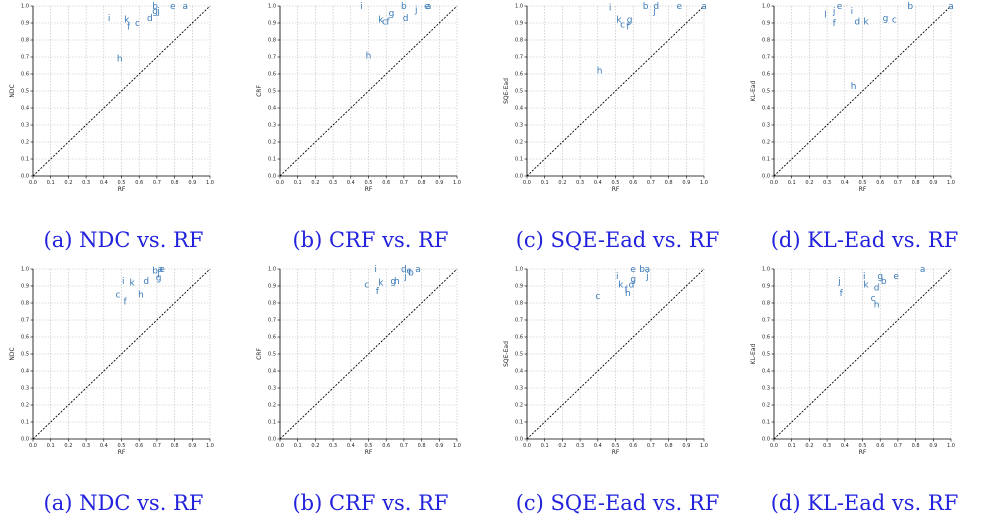 The image size is (989, 526). I want to click on y-tick-label: 1.0, so click(519, 270).